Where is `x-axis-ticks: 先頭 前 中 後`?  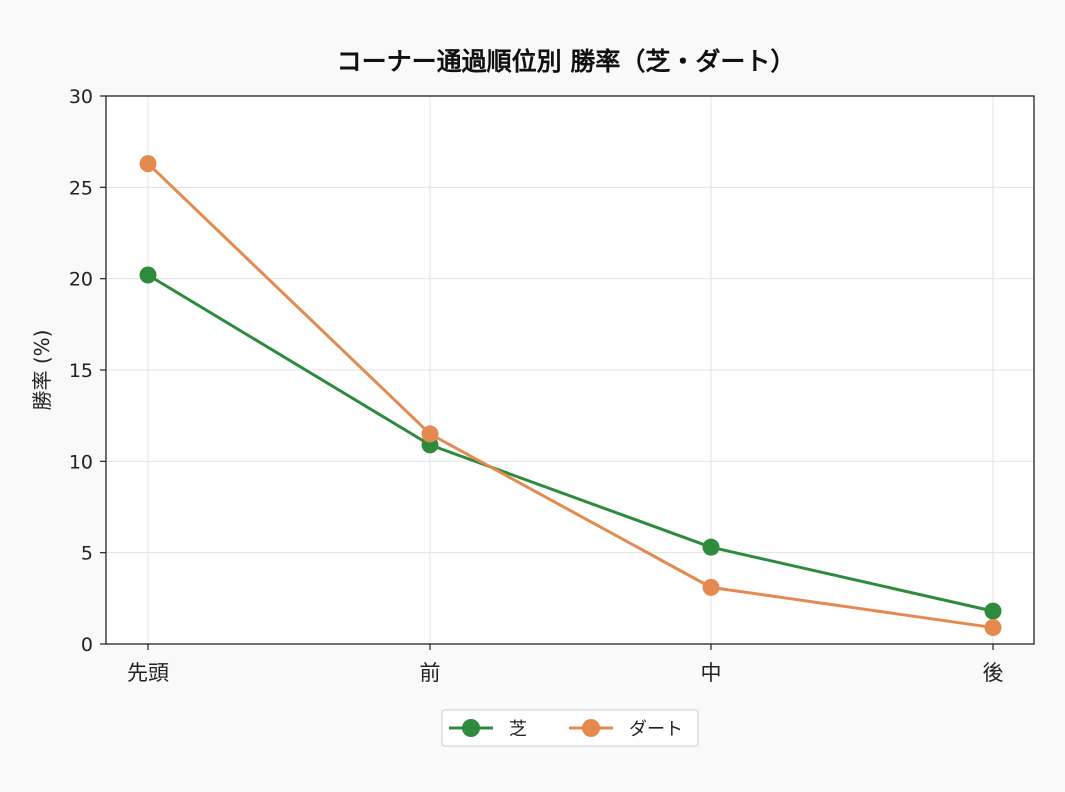
x-axis-ticks: 先頭 前 中 後 is located at coordinates (565, 664).